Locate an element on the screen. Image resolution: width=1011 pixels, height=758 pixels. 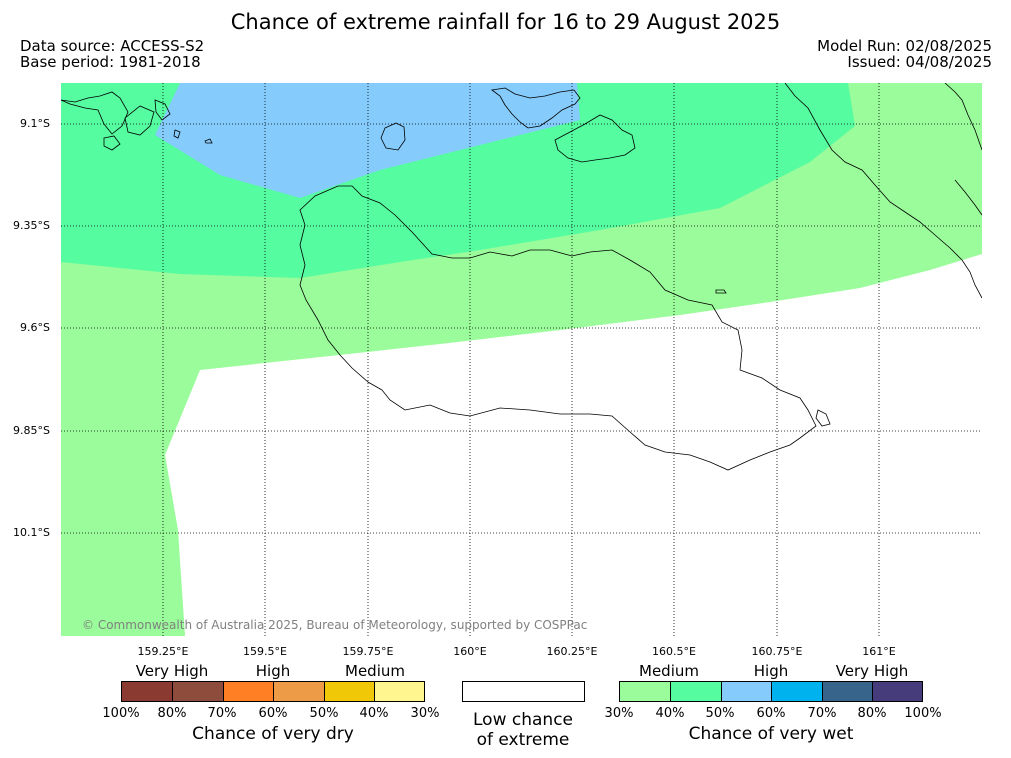
lat-label: 10.1°S is located at coordinates (31, 532).